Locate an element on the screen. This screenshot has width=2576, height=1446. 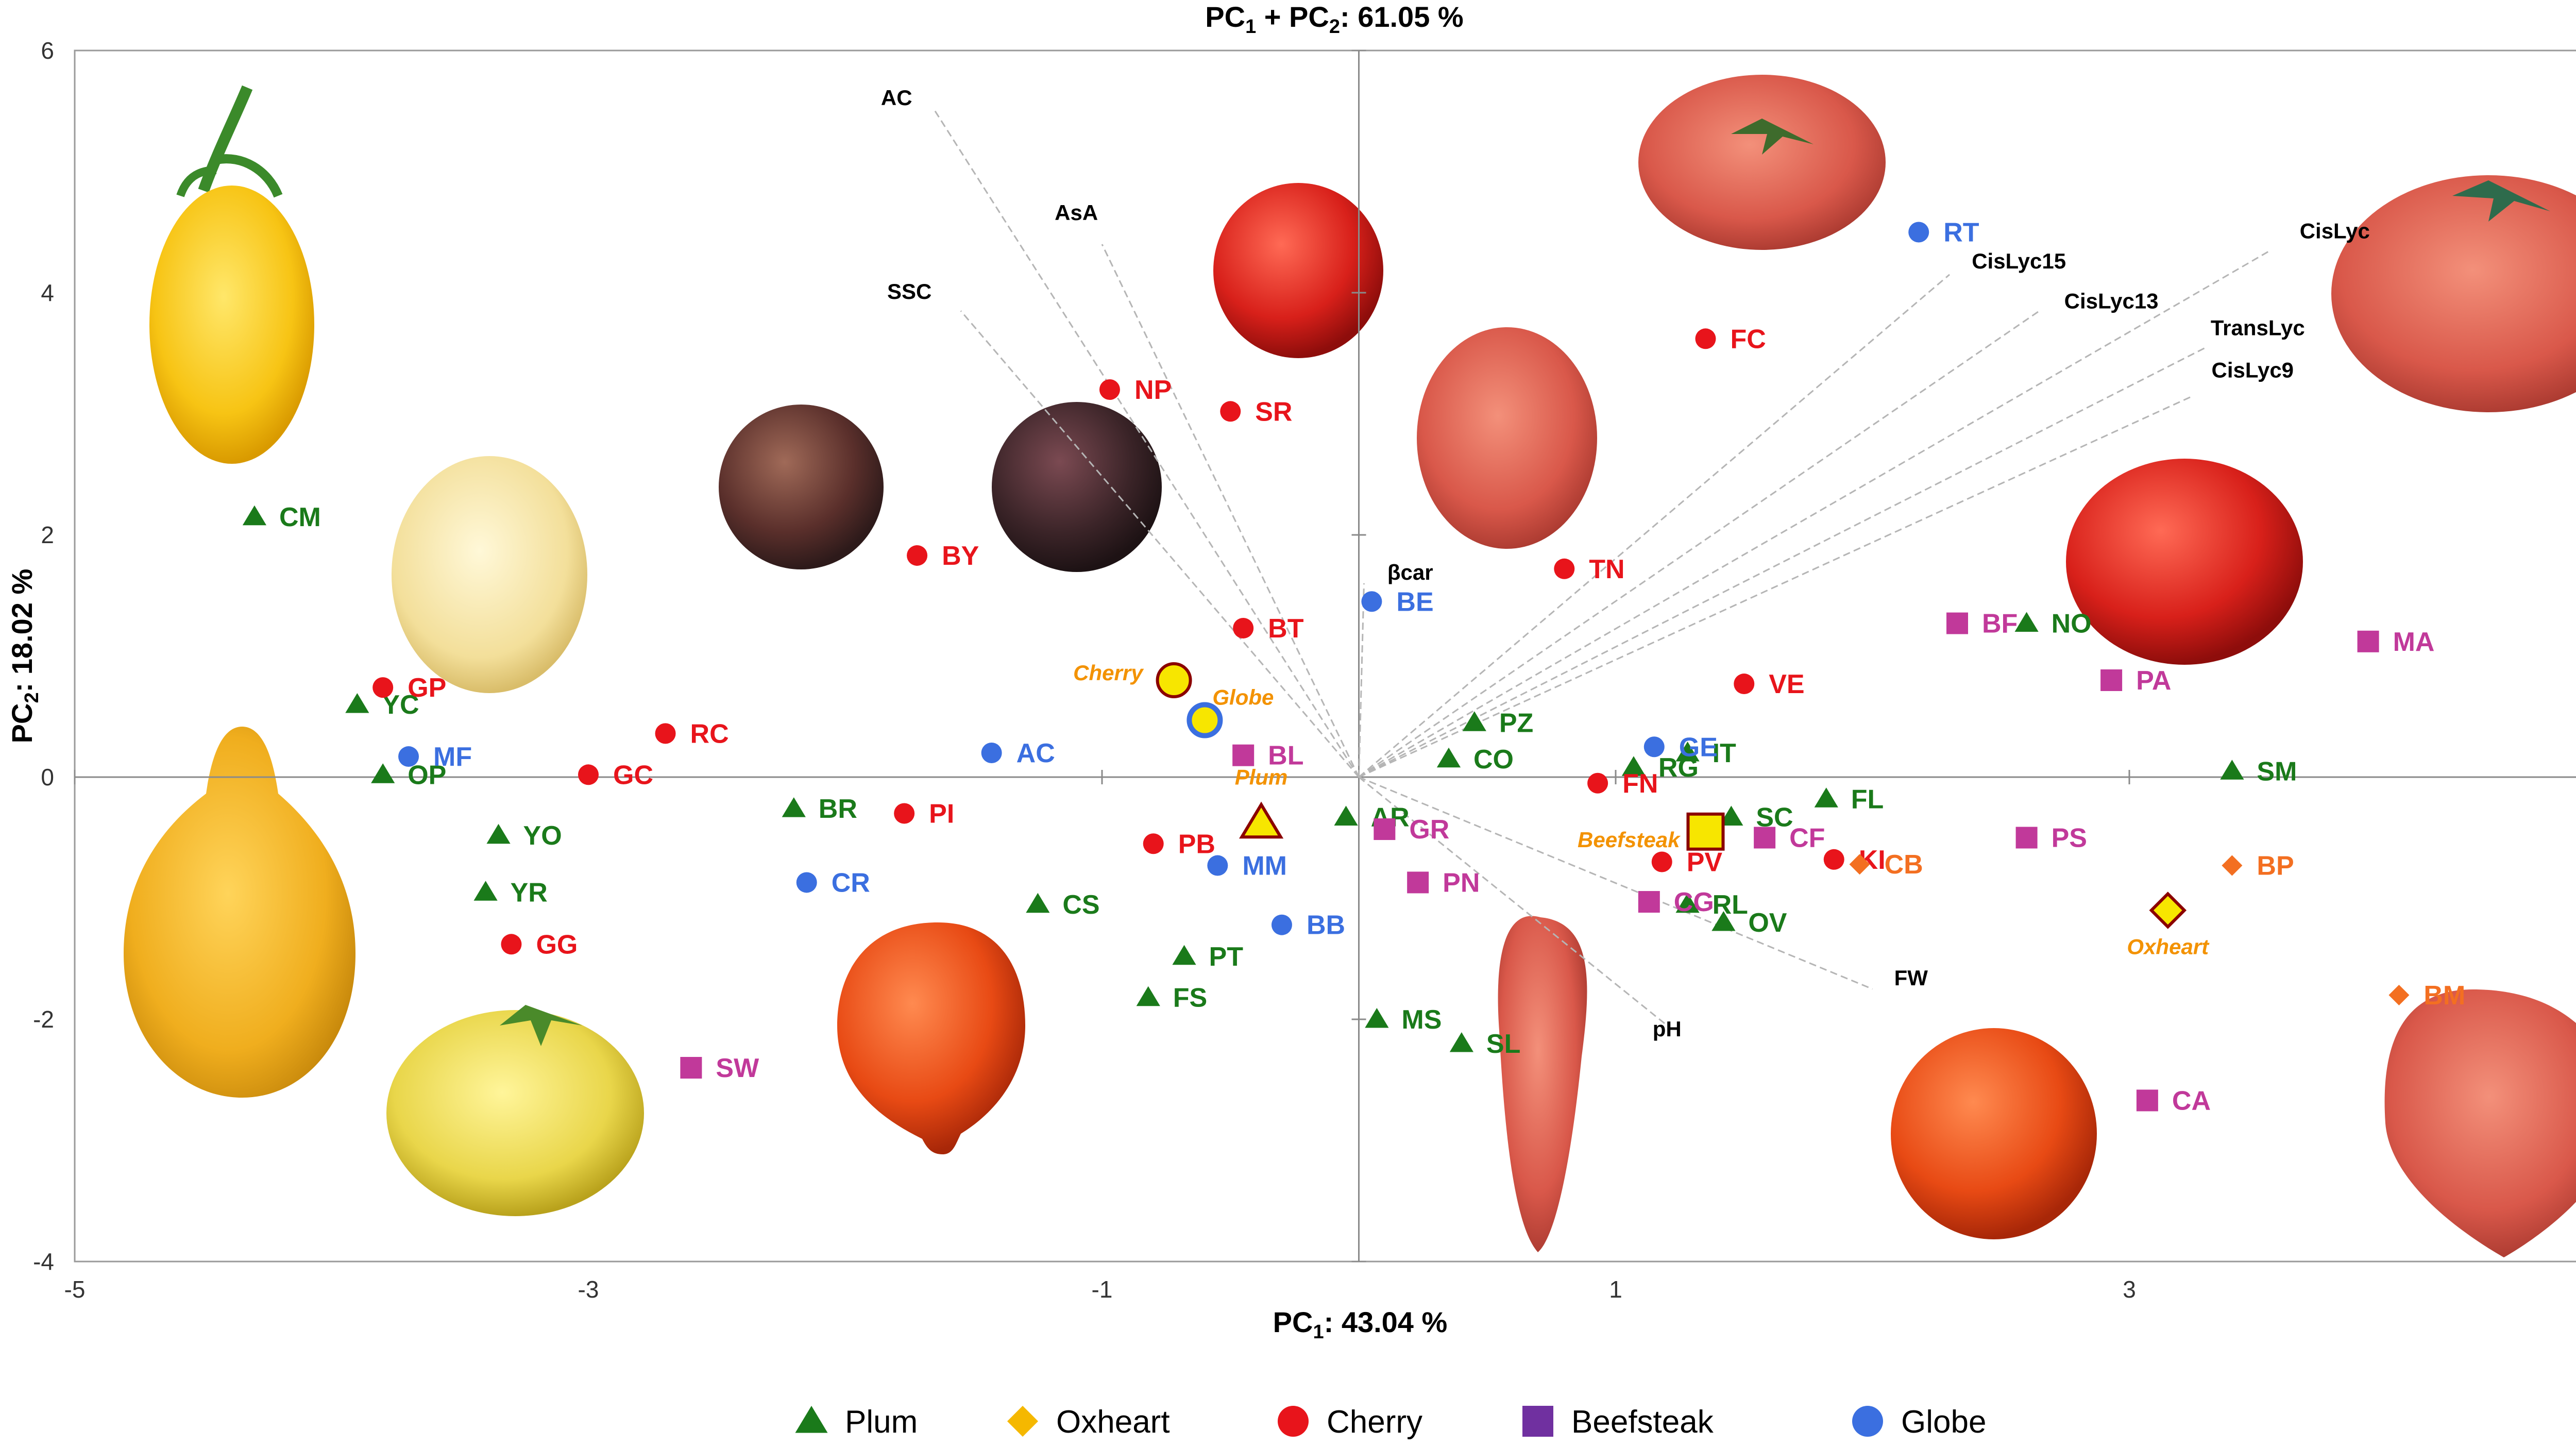
y-tick-label: -4 is located at coordinates (43, 1261).